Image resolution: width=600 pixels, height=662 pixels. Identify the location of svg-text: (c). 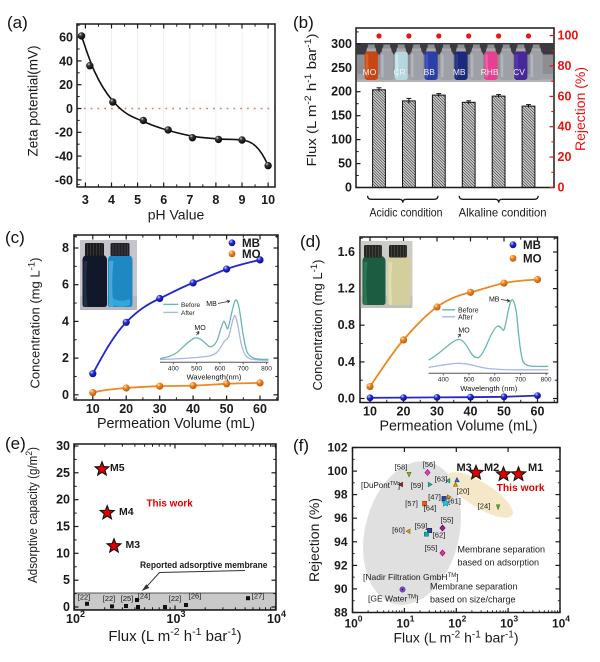
(15, 237).